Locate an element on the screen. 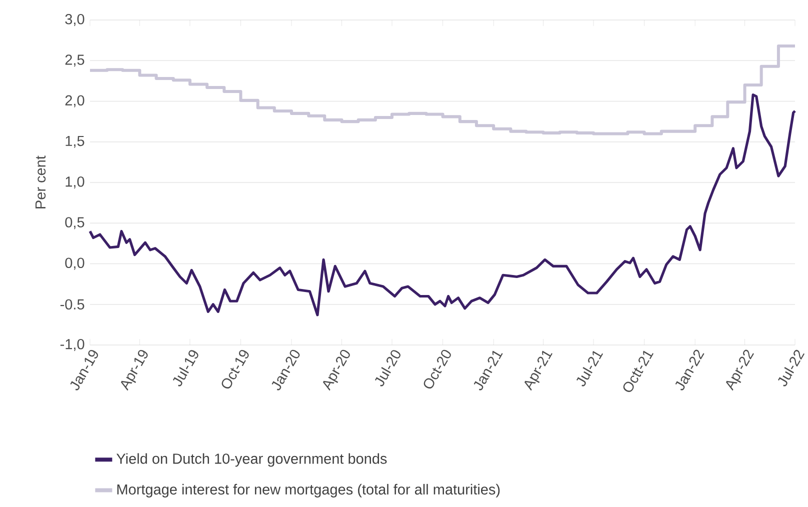 This screenshot has width=808, height=507. y-tick-label: 1,5 is located at coordinates (75, 142).